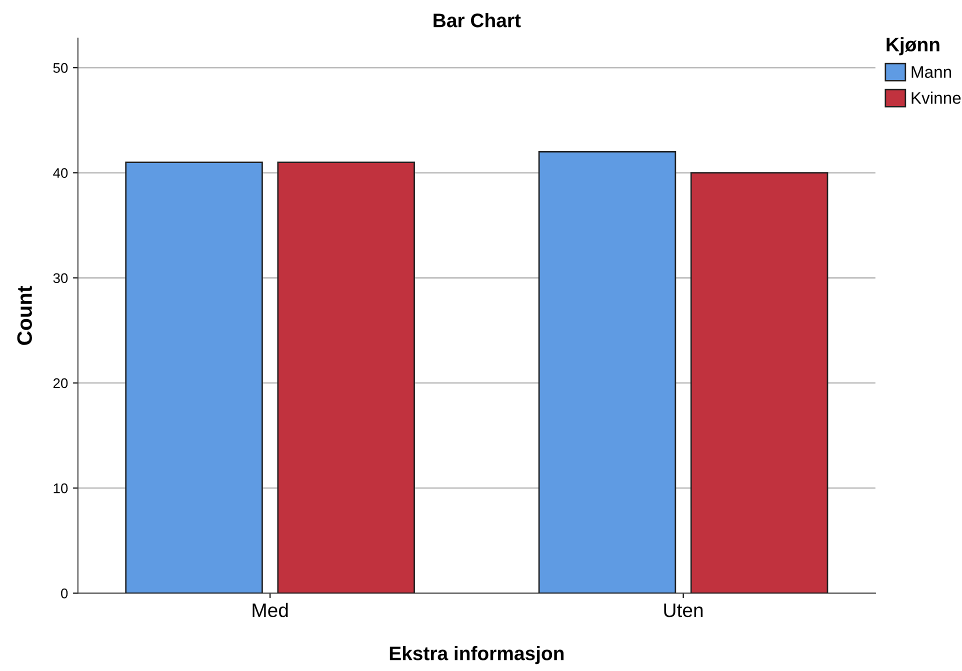  I want to click on legend-label: Mann, so click(932, 72).